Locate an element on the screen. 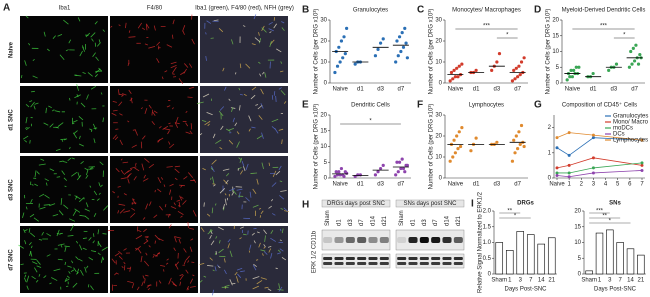  series-marker is located at coordinates (557, 175).